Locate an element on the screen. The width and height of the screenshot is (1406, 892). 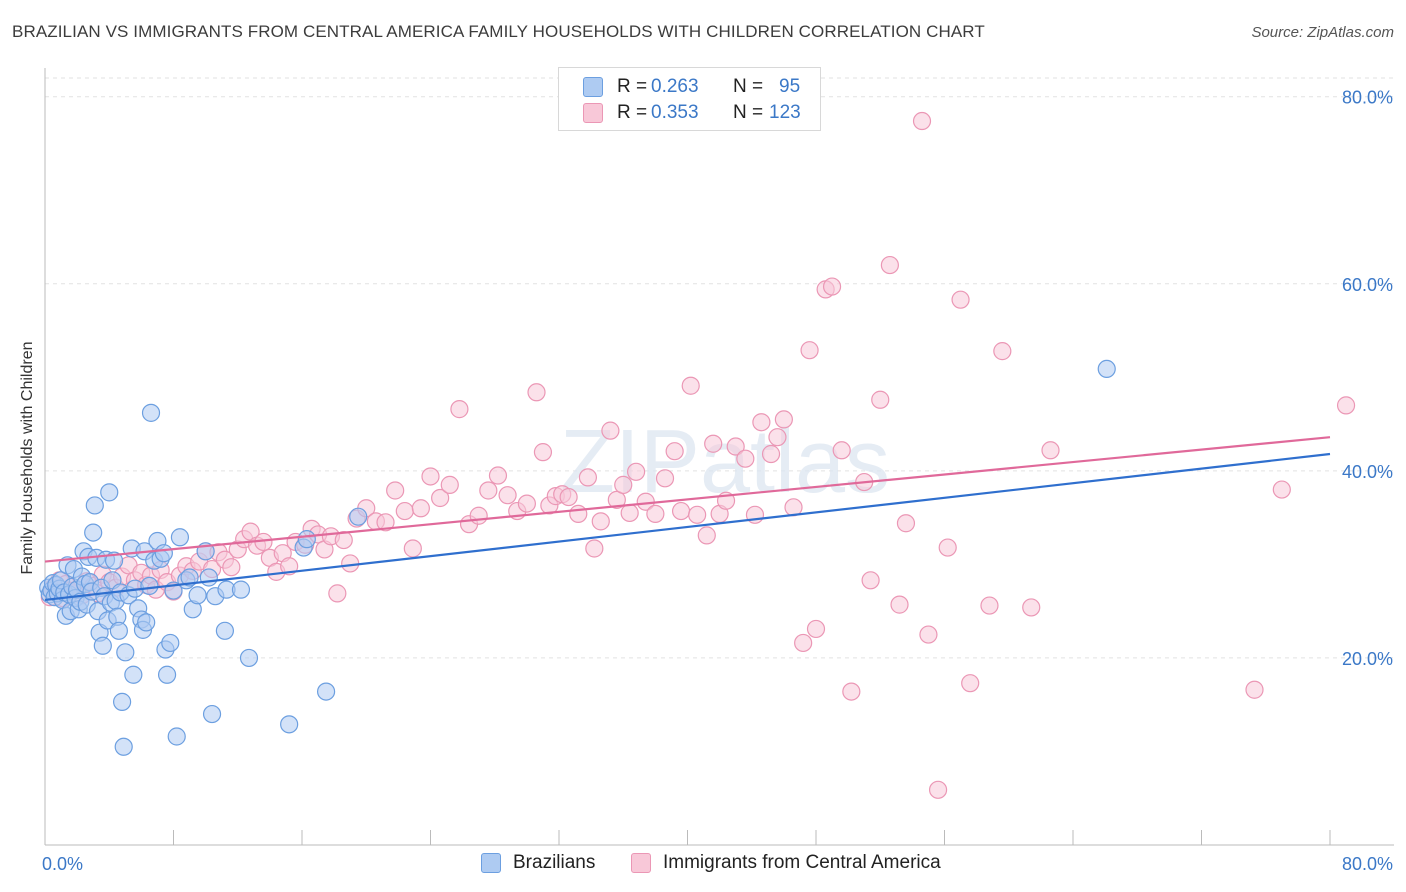
legend-row-immigrants: R = 0.353 N = 123 is located at coordinates (692, 113).